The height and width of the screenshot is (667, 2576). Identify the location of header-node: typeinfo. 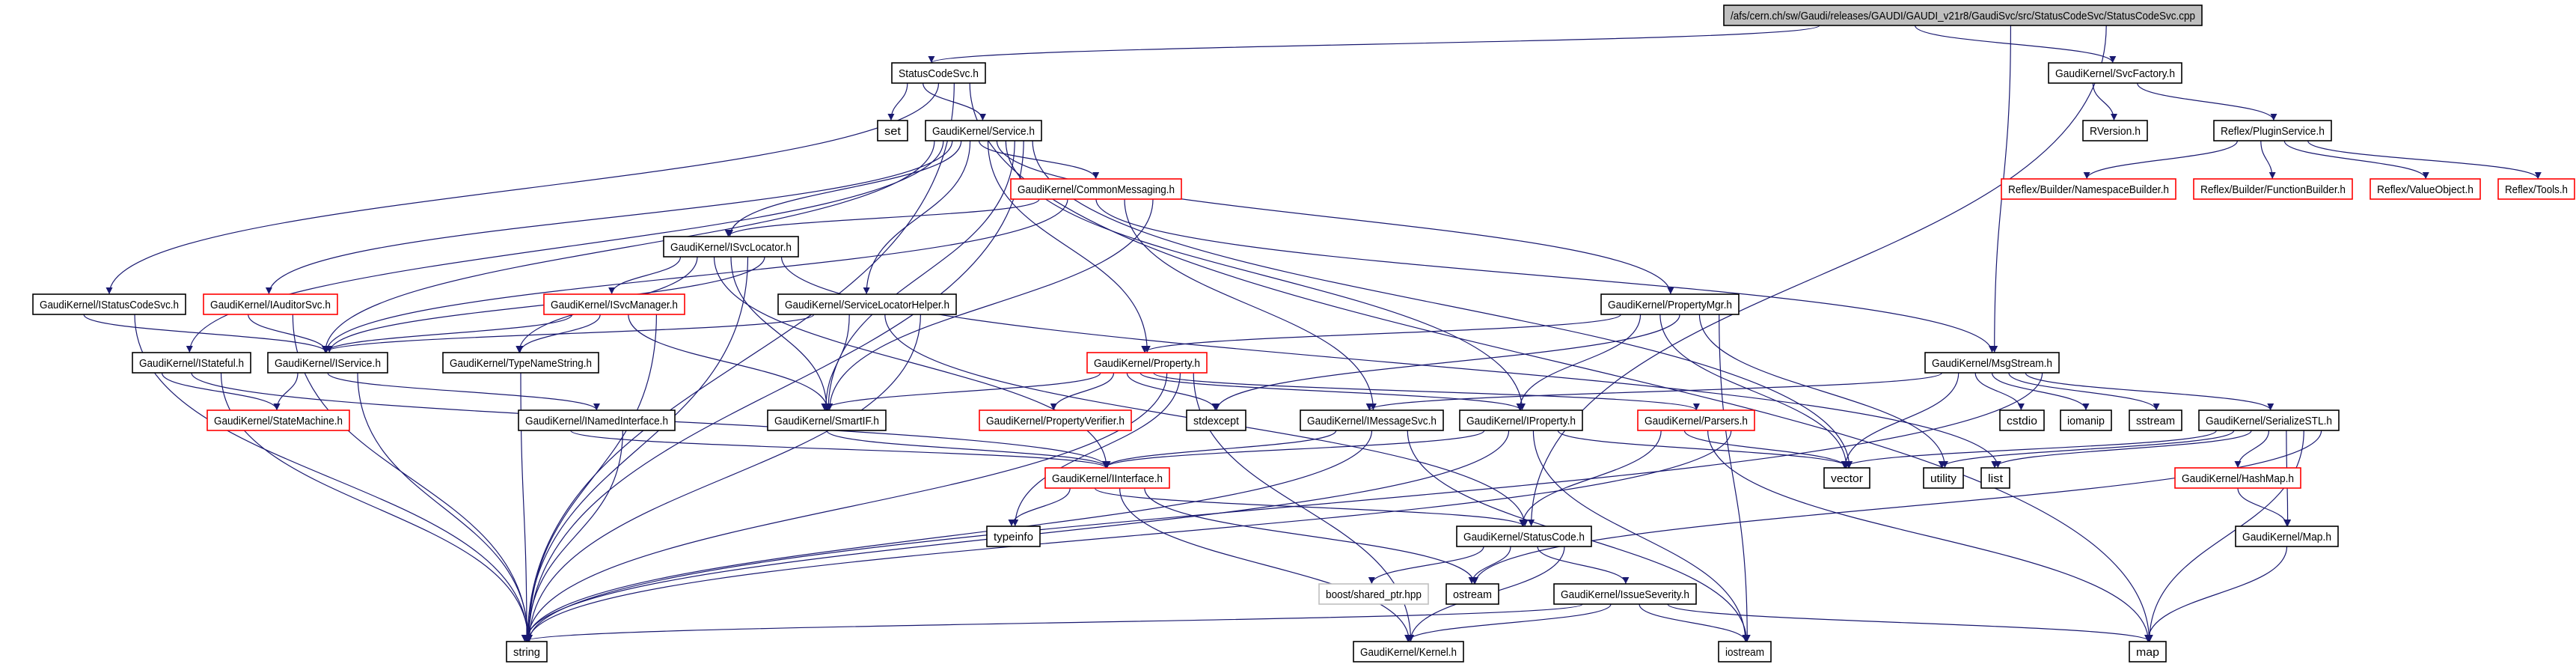
(1014, 536).